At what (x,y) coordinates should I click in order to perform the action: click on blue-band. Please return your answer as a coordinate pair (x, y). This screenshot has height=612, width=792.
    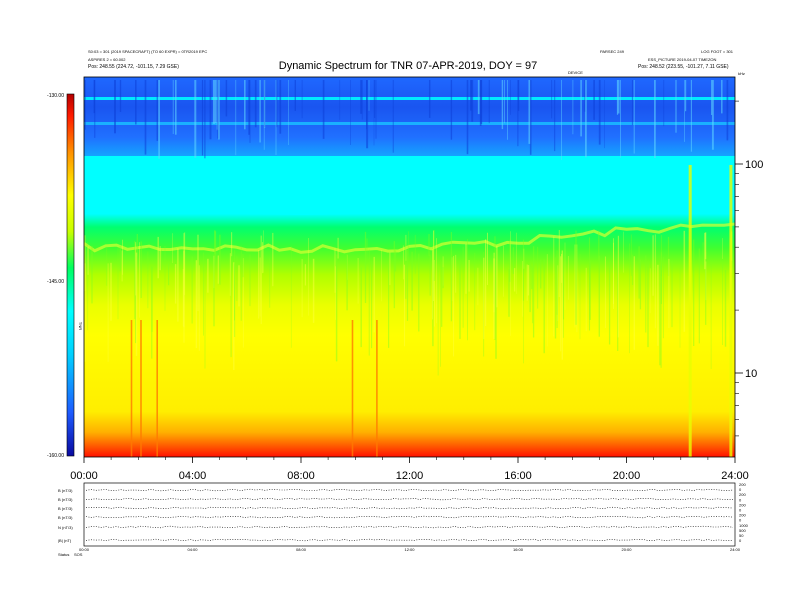
    Looking at the image, I should click on (409, 120).